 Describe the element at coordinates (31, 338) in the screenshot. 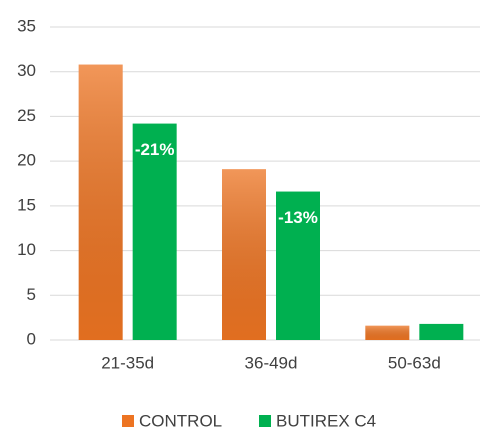

I see `y-tick-label: 0` at that location.